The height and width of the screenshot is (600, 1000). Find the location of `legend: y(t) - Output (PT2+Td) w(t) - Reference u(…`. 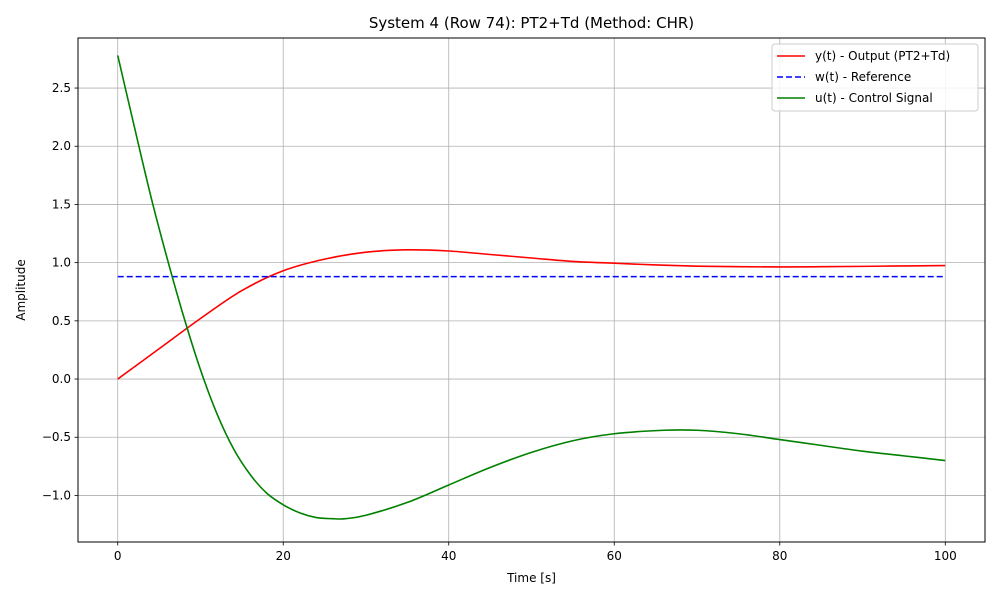

legend: y(t) - Output (PT2+Td) w(t) - Reference u(… is located at coordinates (875, 77).